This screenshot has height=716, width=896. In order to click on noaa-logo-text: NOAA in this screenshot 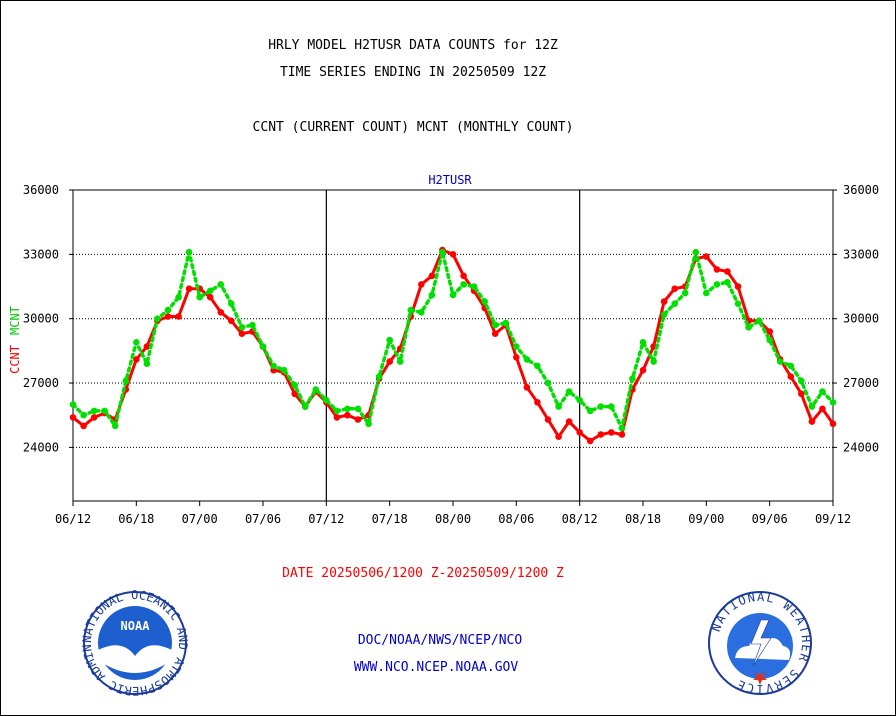, I will do `click(136, 626)`.